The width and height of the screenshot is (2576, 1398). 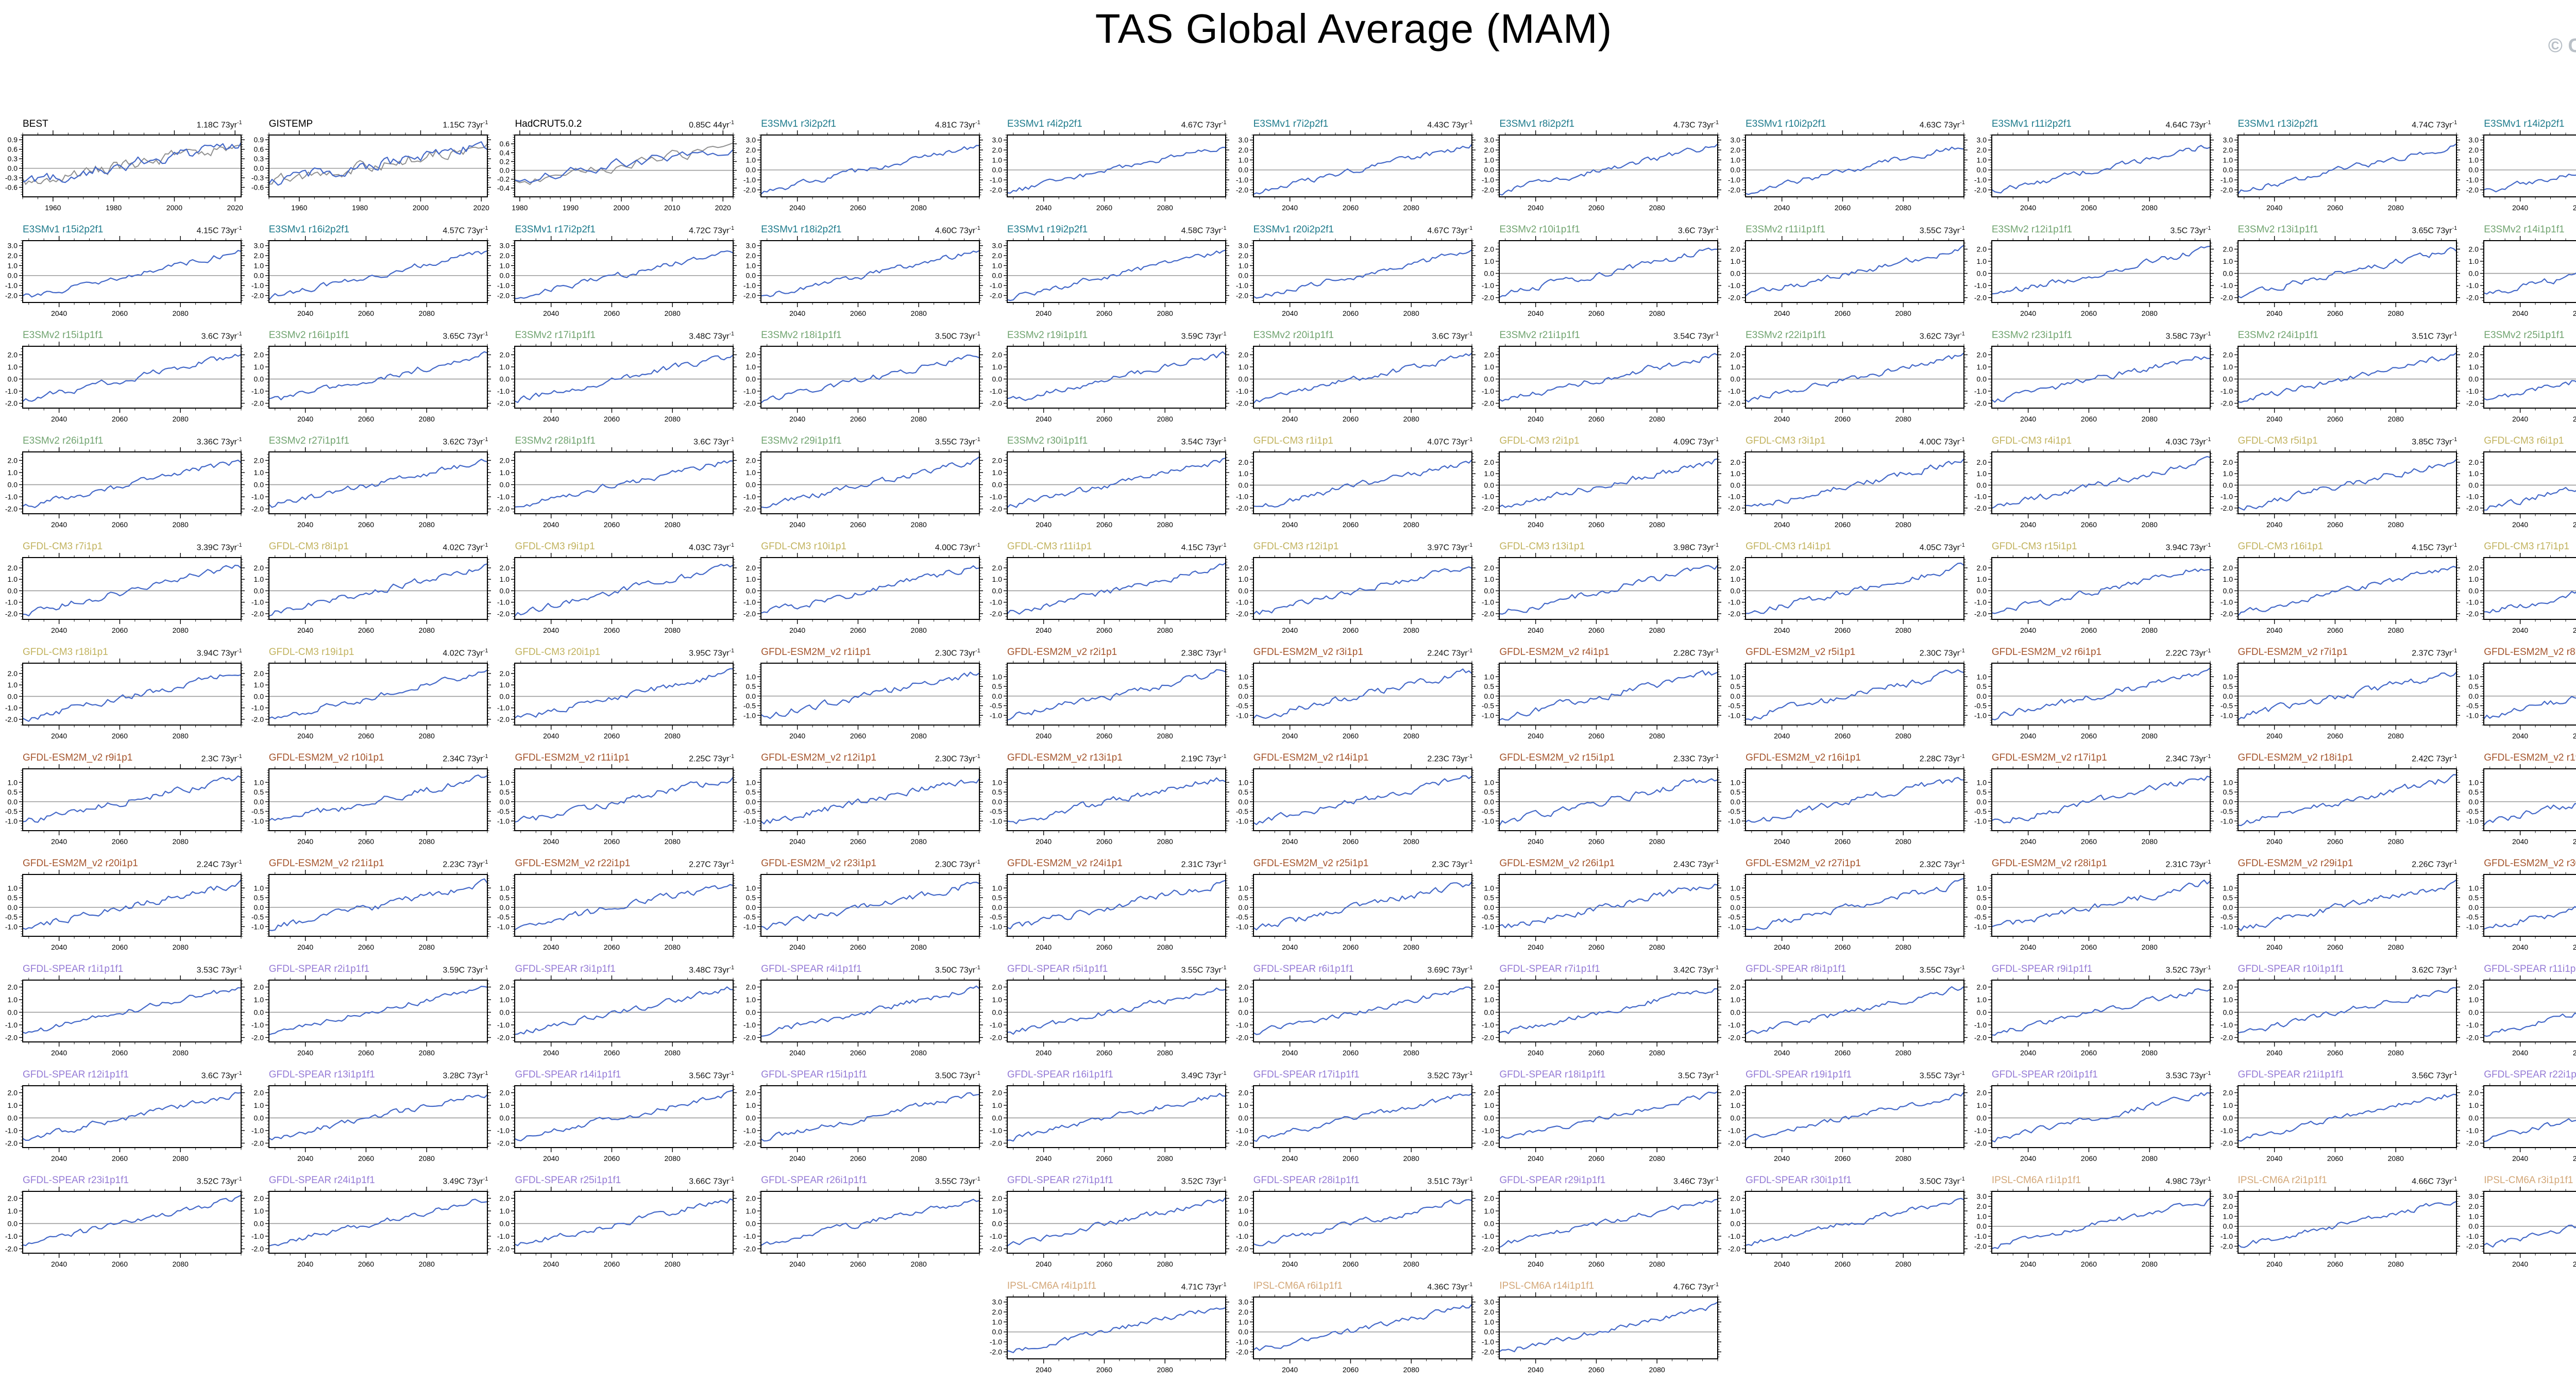 I want to click on panel-trend-value: 3.58C 73yr-1, so click(x=2188, y=336).